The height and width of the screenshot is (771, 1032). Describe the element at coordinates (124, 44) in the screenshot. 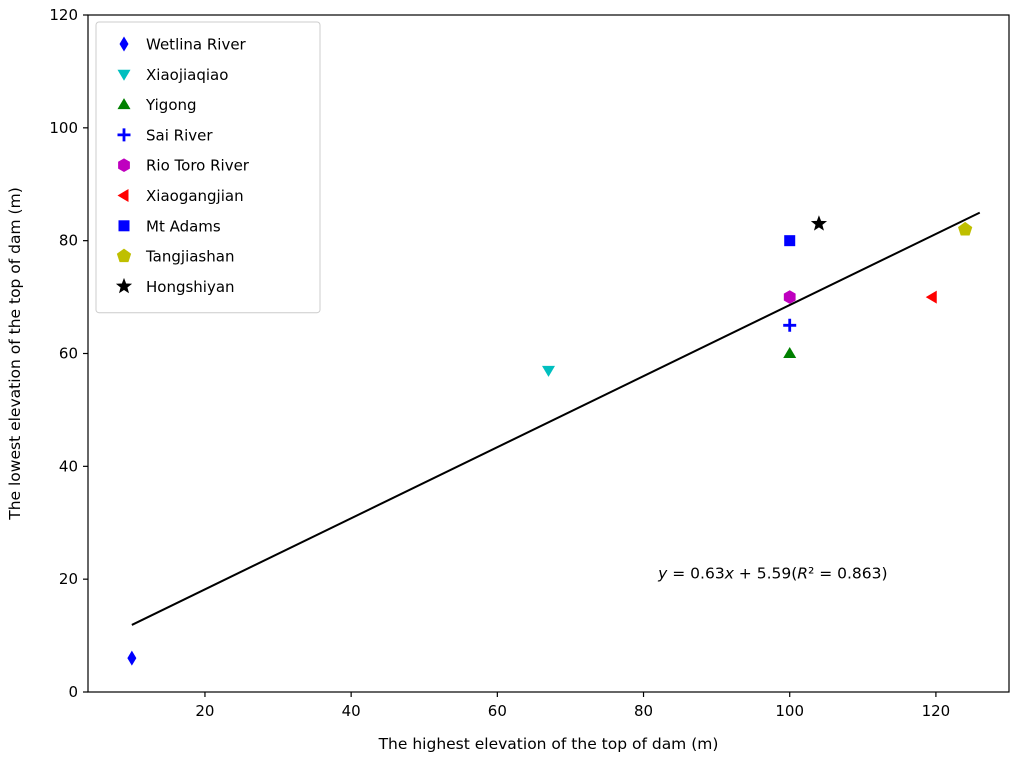

I see `legend-marker-wetlina-river` at that location.